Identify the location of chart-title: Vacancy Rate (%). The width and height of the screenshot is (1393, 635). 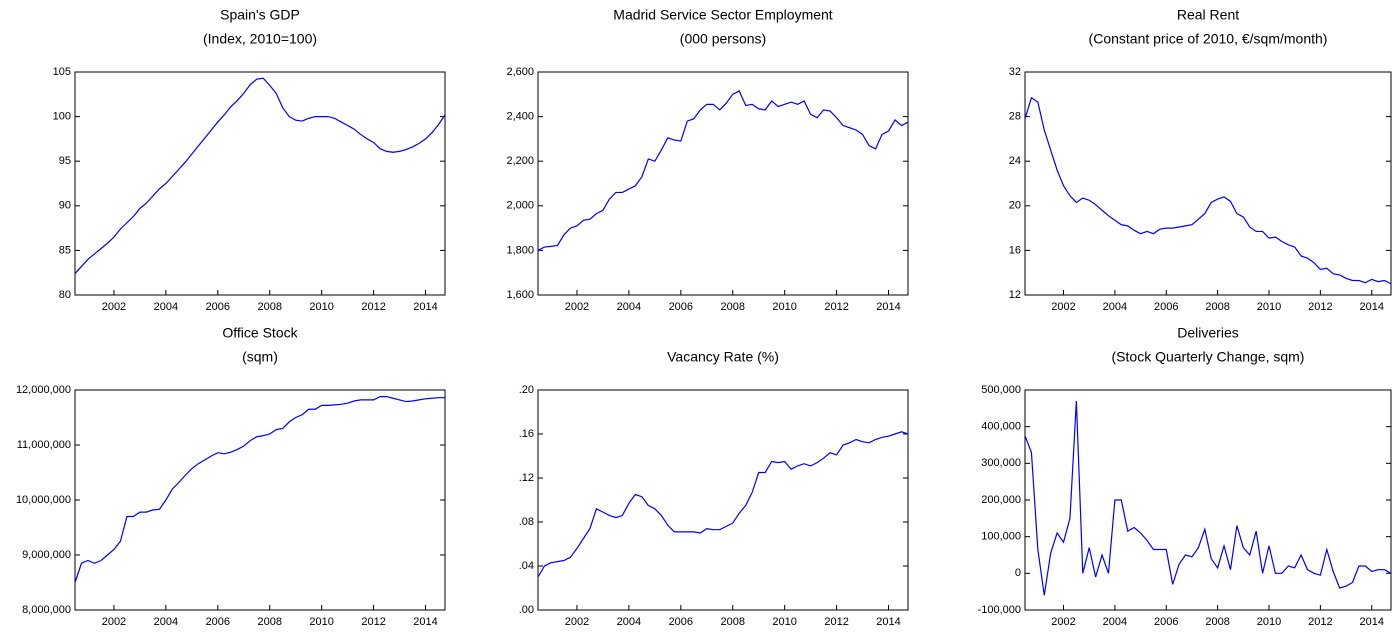
(723, 357).